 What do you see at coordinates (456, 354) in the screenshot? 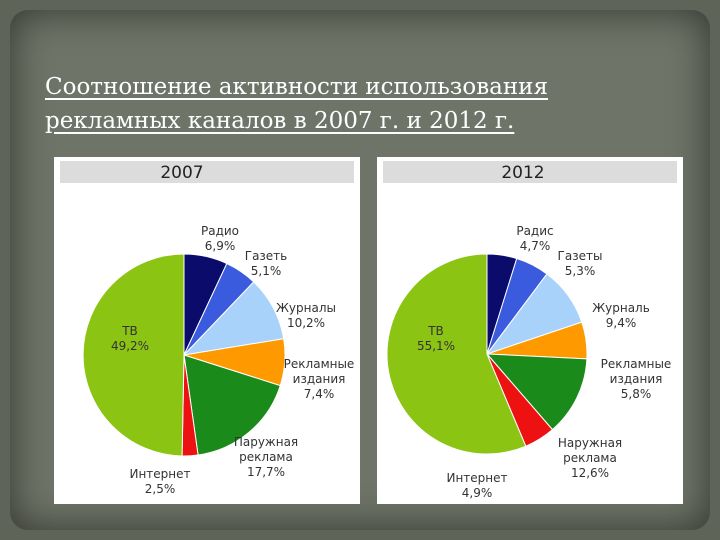
I see `pie-slice-тв-2012` at bounding box center [456, 354].